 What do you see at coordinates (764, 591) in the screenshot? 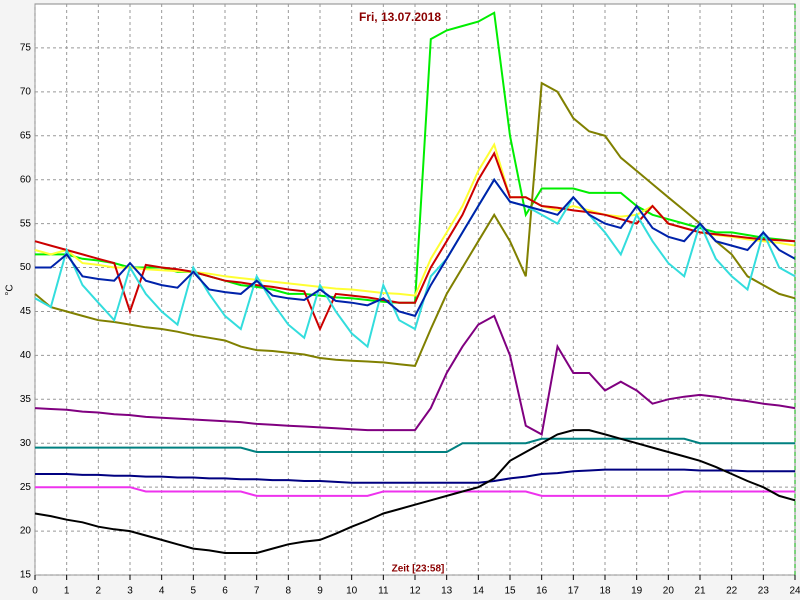
I see `x-tick-label: 23` at bounding box center [764, 591].